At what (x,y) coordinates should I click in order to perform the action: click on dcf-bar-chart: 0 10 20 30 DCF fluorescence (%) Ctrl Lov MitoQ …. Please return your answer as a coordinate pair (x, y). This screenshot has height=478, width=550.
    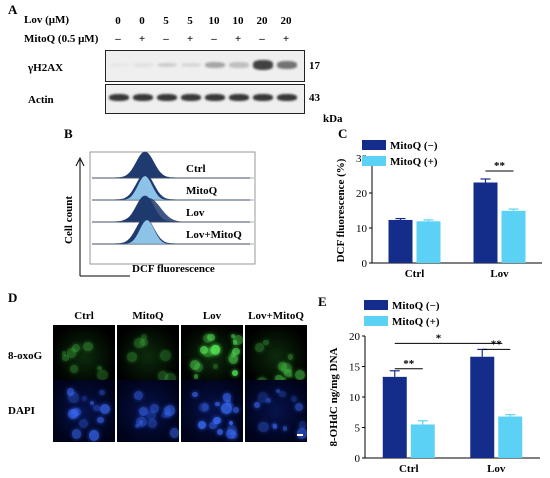
    Looking at the image, I should click on (438, 210).